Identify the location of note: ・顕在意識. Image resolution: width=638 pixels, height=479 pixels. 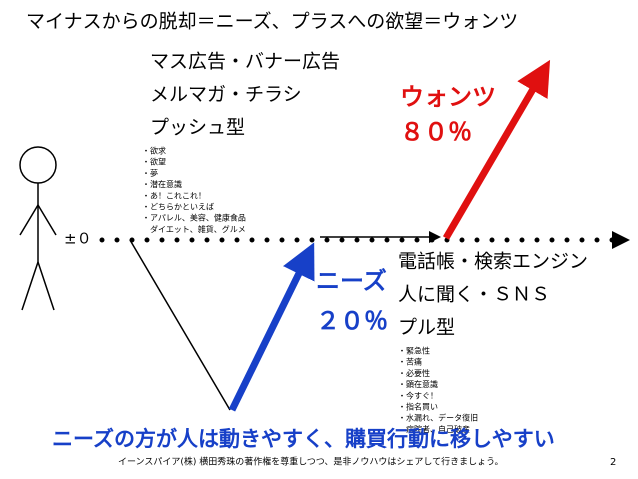
(418, 384).